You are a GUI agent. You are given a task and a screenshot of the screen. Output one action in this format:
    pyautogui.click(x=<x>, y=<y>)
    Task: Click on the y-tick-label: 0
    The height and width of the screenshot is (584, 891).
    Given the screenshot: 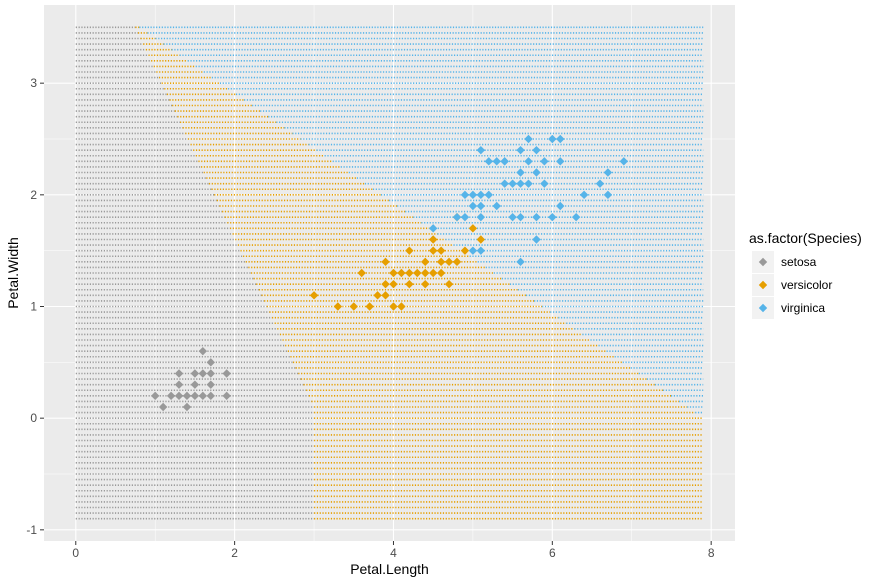 What is the action you would take?
    pyautogui.click(x=33, y=418)
    